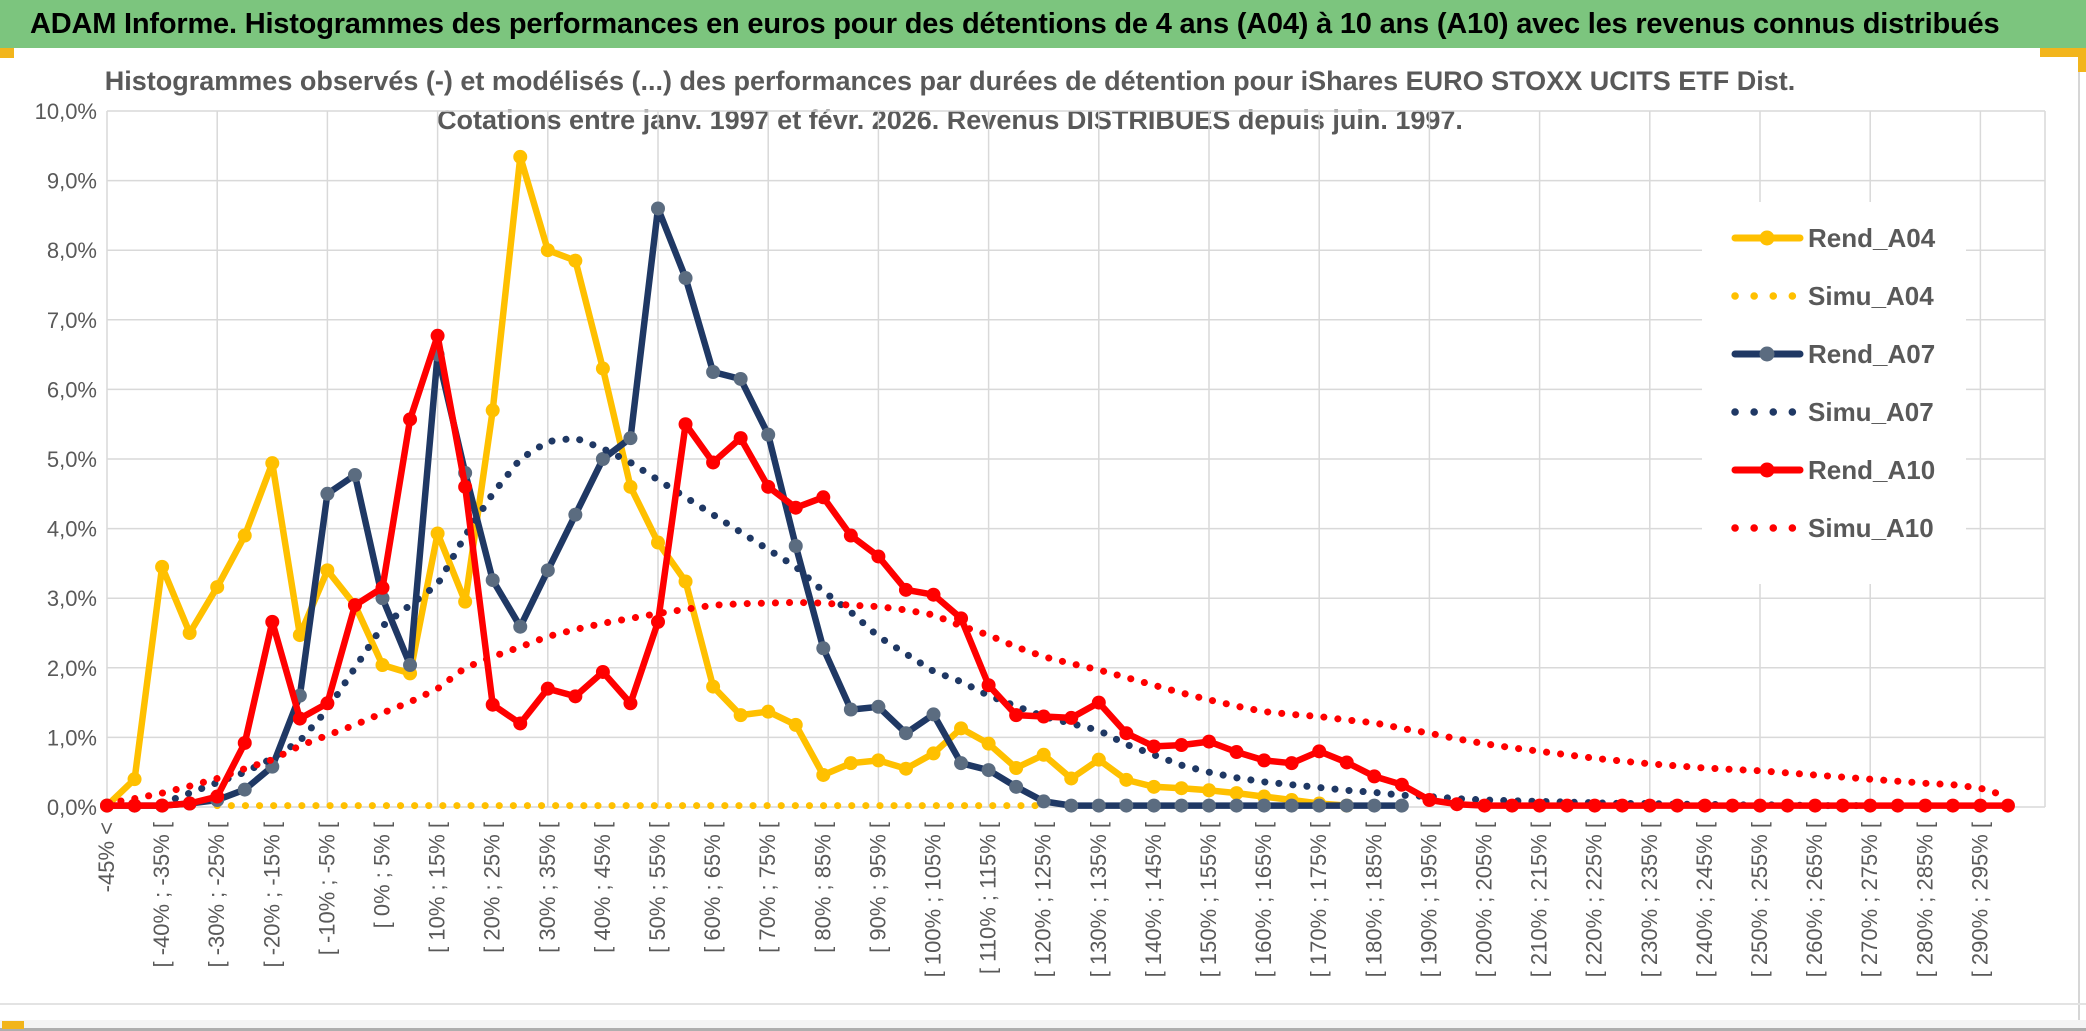 The image size is (2086, 1031). Describe the element at coordinates (1767, 354) in the screenshot. I see `legend-marker-Rend_A07` at that location.